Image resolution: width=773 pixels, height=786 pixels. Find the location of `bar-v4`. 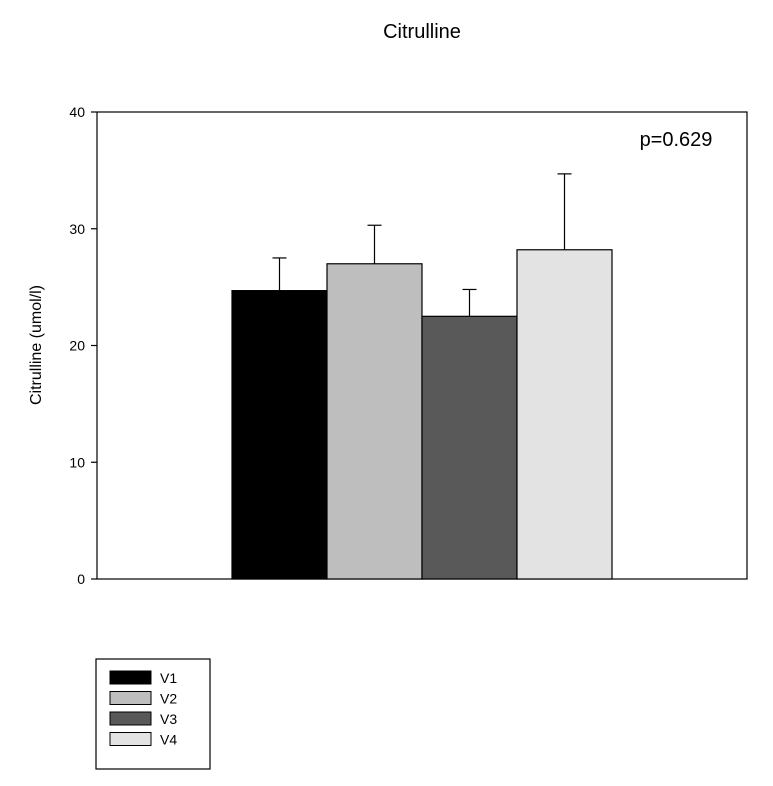

bar-v4 is located at coordinates (564, 414).